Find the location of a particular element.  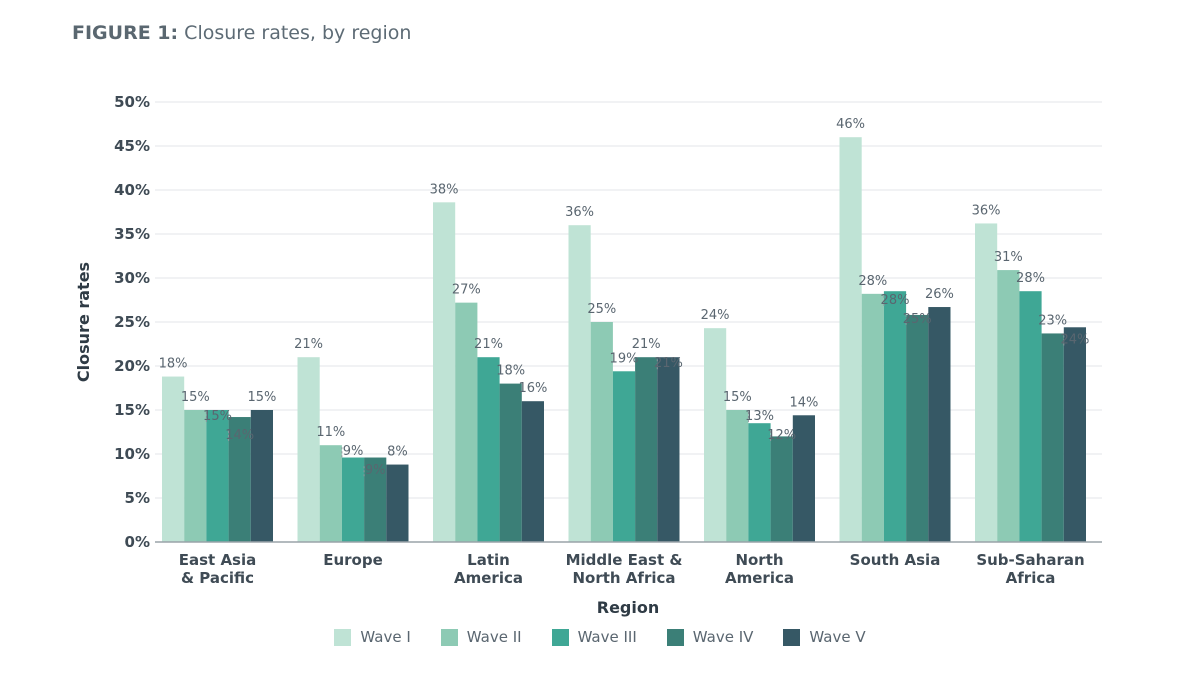

data-label: 16% is located at coordinates (532, 388).